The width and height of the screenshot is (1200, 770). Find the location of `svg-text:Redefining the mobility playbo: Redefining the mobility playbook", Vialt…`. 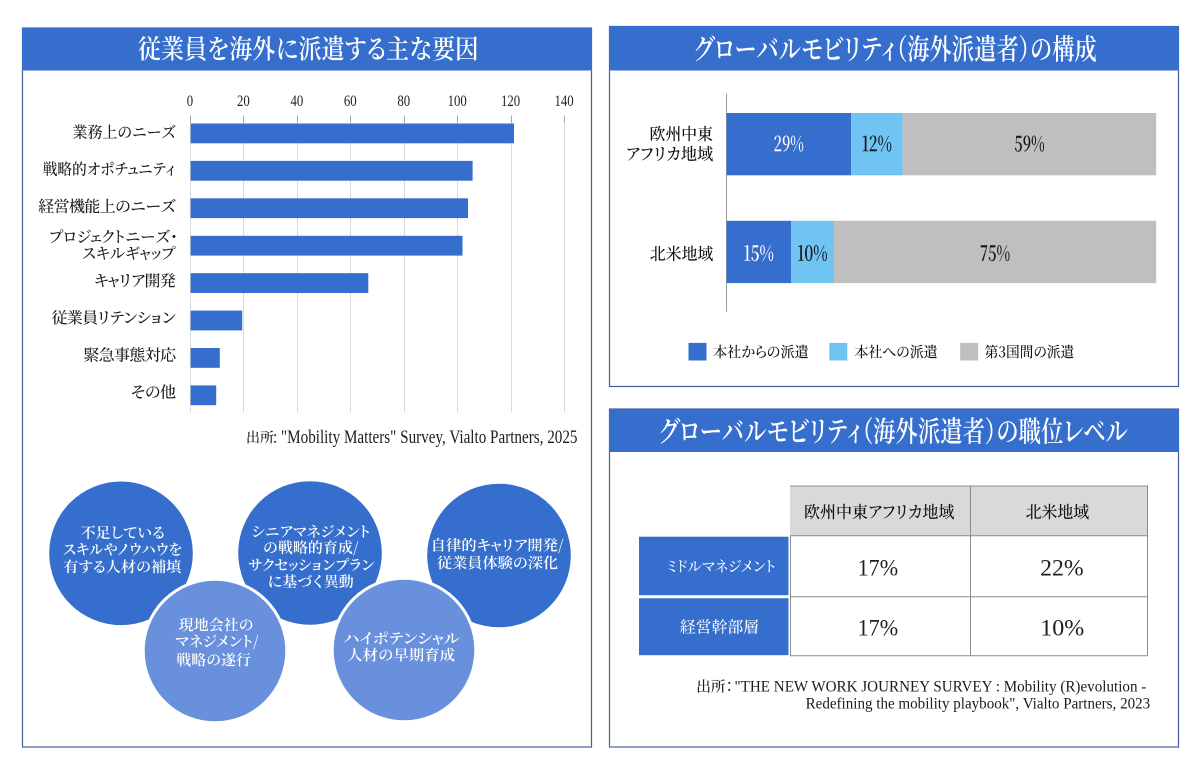

svg-text:Redefining the mobility playbo: Redefining the mobility playbook", Vialt… is located at coordinates (978, 704).